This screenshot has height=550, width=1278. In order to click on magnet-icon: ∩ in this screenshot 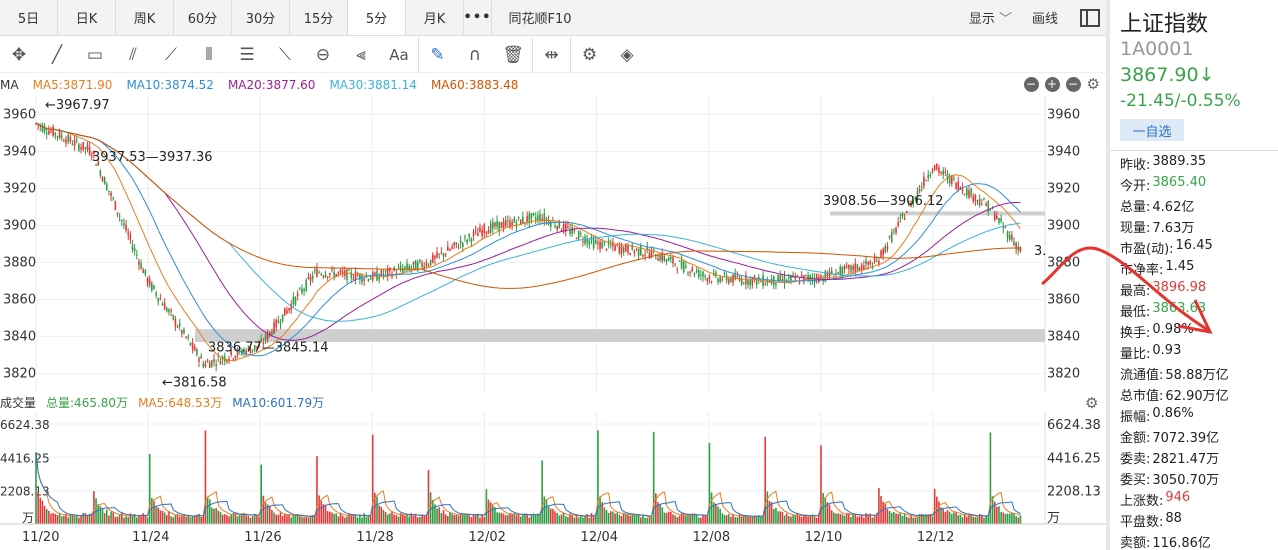, I will do `click(475, 54)`.